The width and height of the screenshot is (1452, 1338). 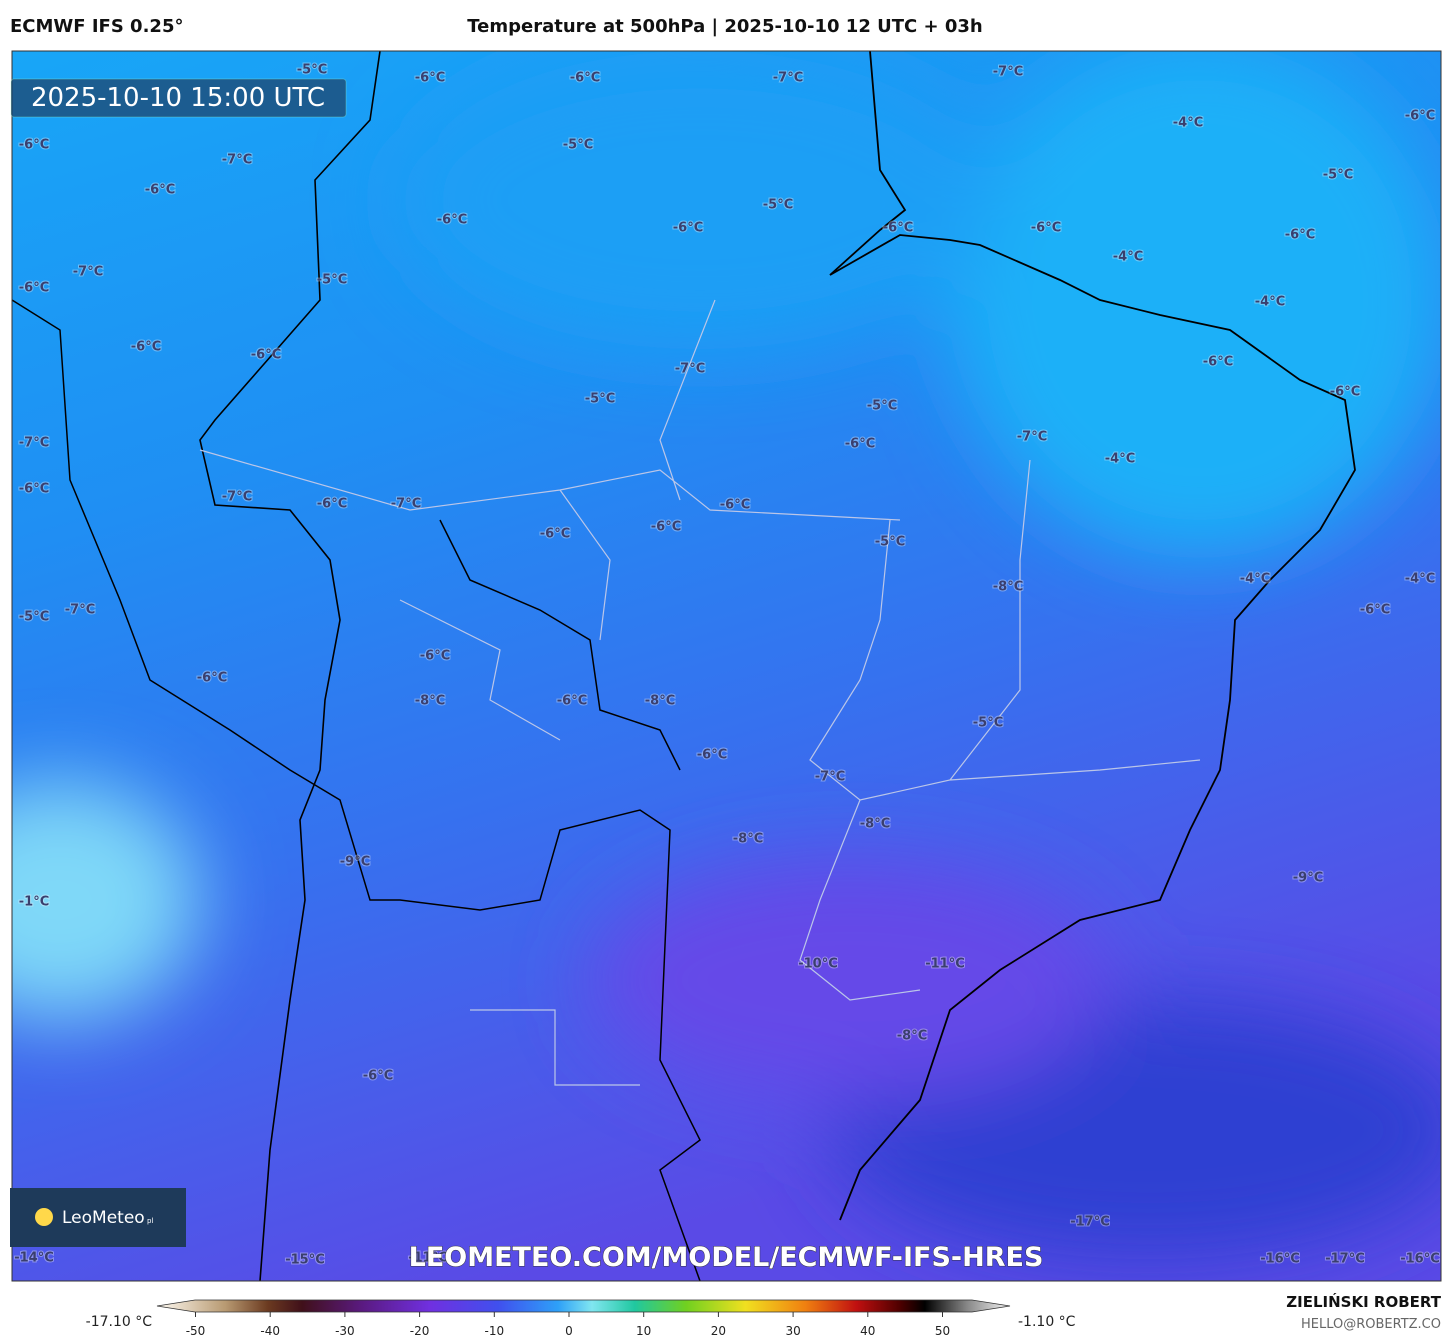 What do you see at coordinates (270, 1331) in the screenshot?
I see `colorbar-tick-label: -40` at bounding box center [270, 1331].